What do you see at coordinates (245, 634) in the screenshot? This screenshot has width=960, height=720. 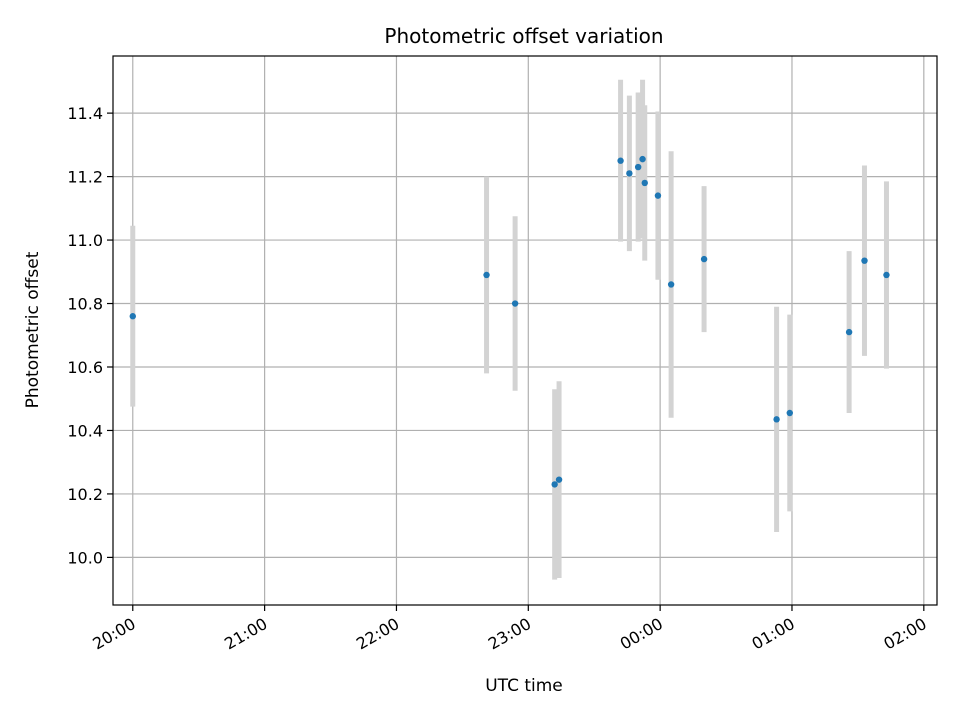 I see `x-tick-label: 21:00` at bounding box center [245, 634].